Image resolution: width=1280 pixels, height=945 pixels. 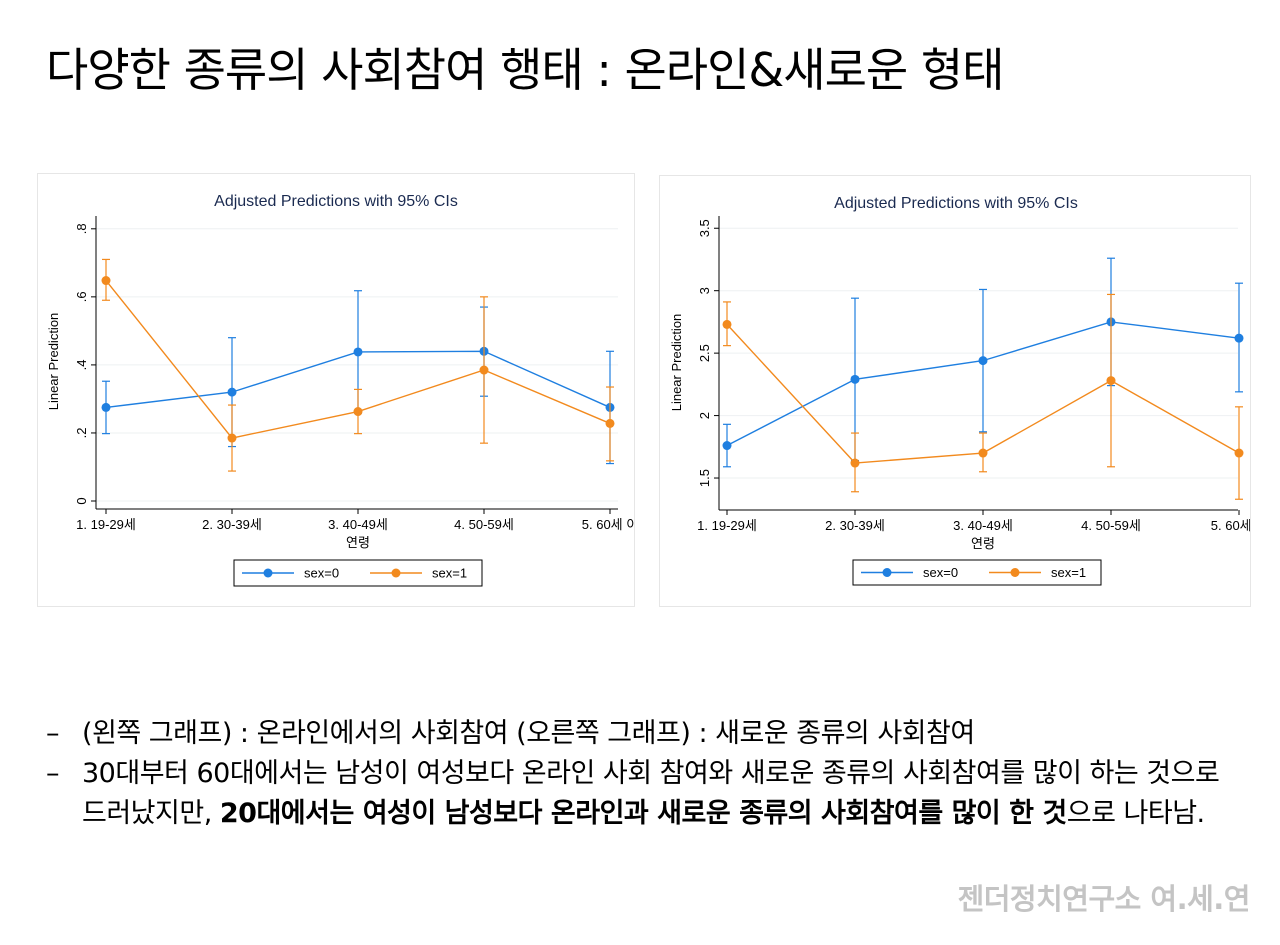 I want to click on y-tick-label: 3.5, so click(x=704, y=228).